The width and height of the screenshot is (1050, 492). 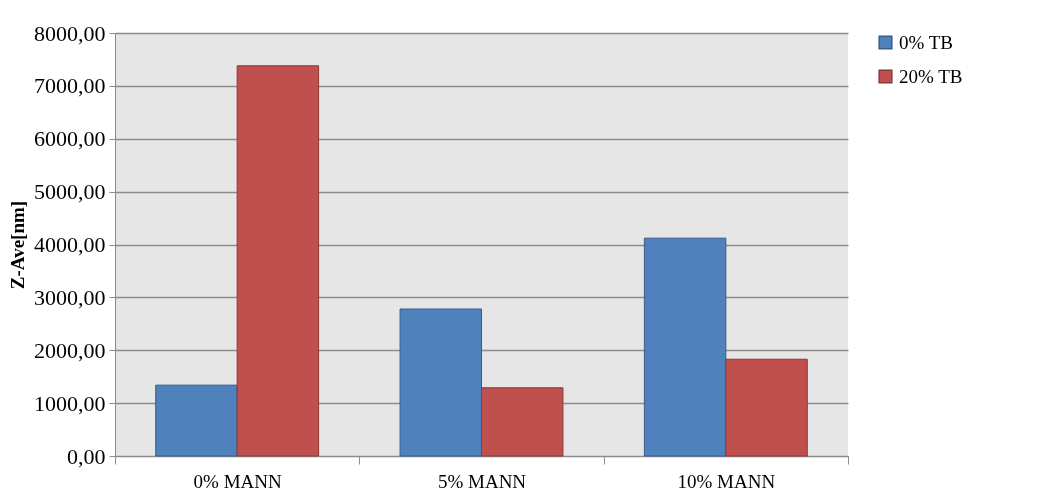 I want to click on y-tick-label: 3000,00, so click(x=70, y=297).